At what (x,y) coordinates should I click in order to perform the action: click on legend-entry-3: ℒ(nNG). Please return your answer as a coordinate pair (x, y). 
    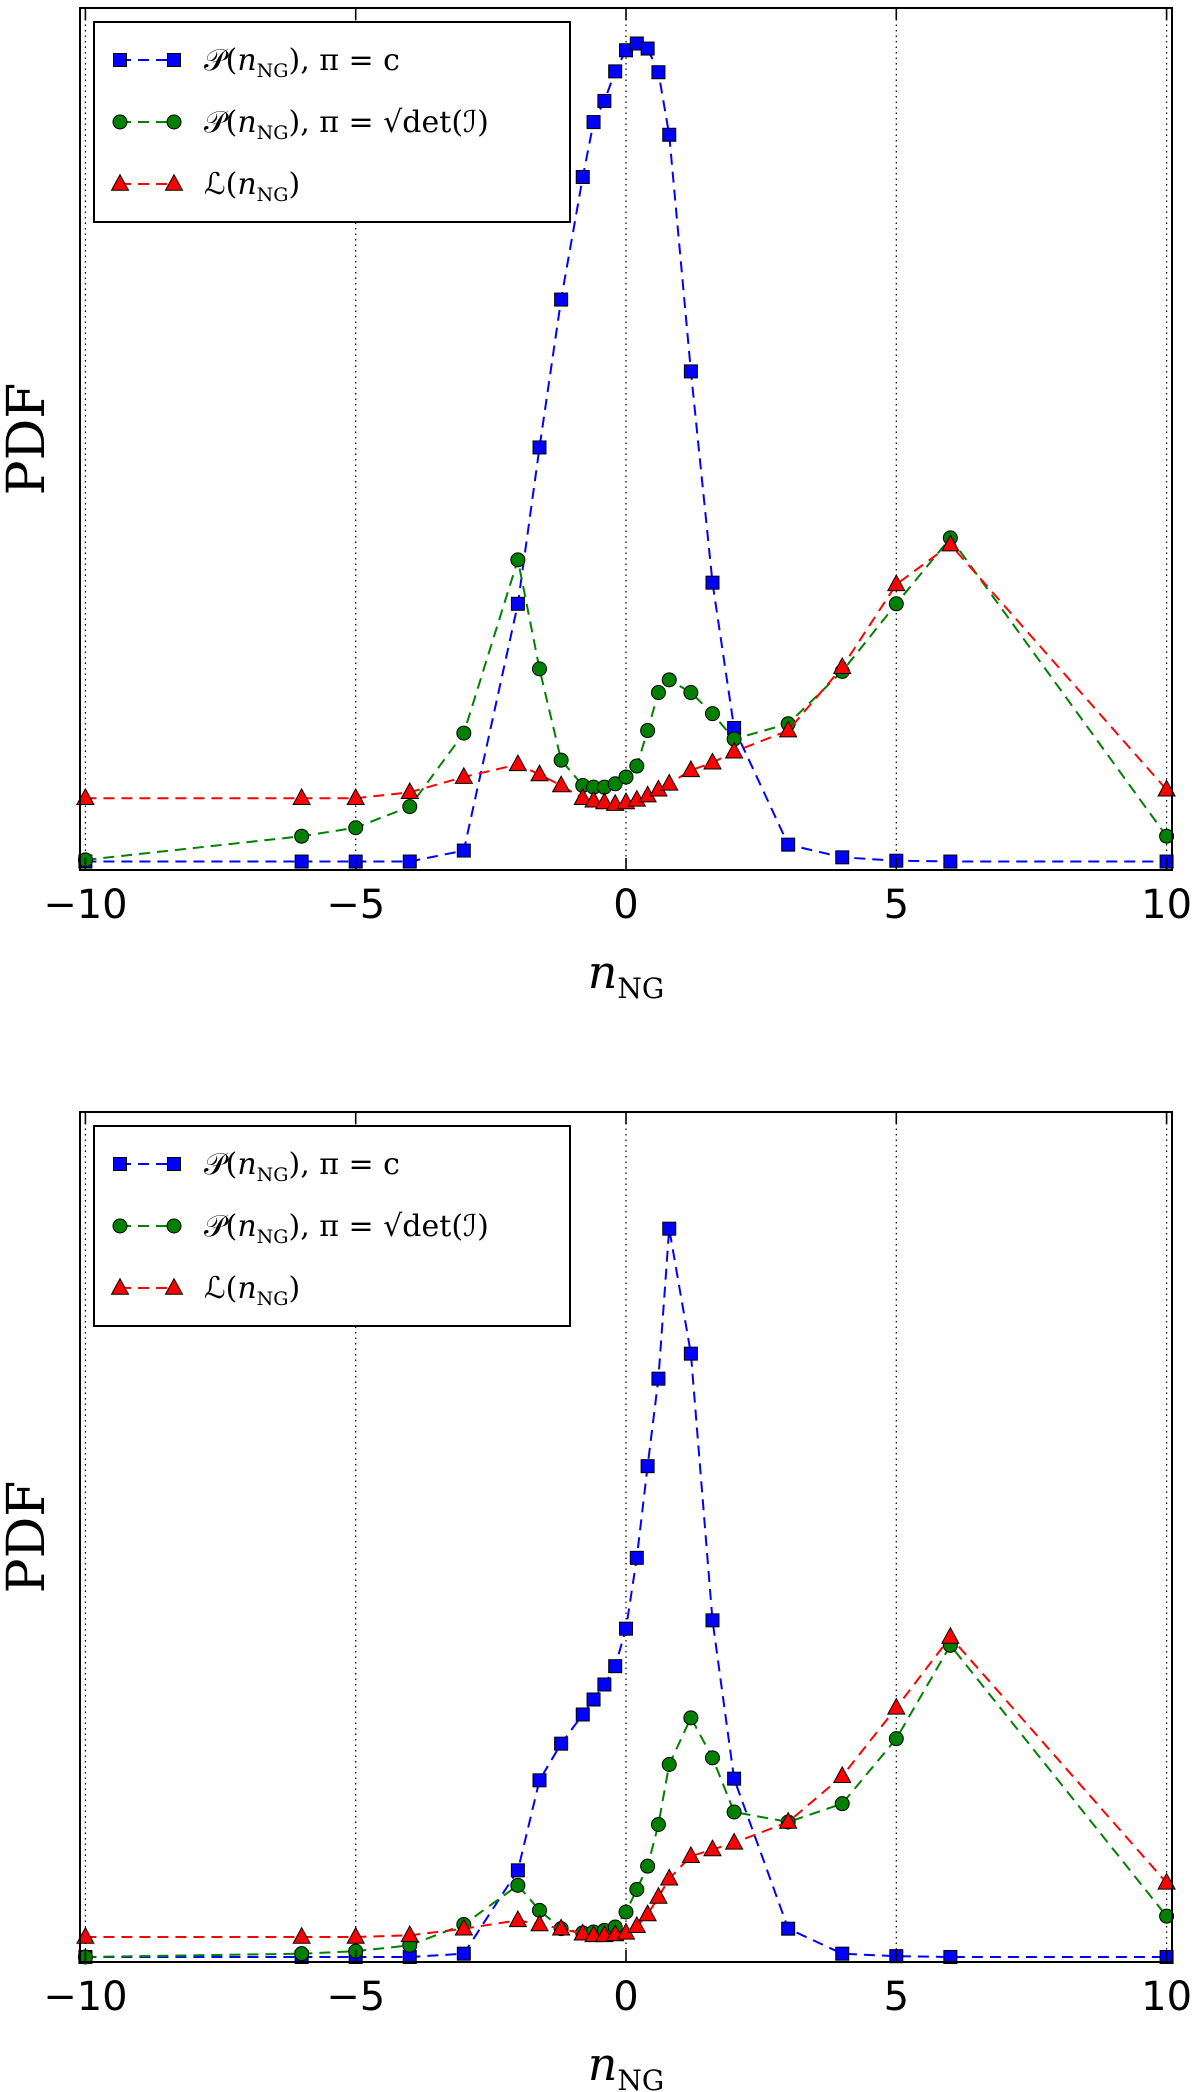
    Looking at the image, I should click on (205, 186).